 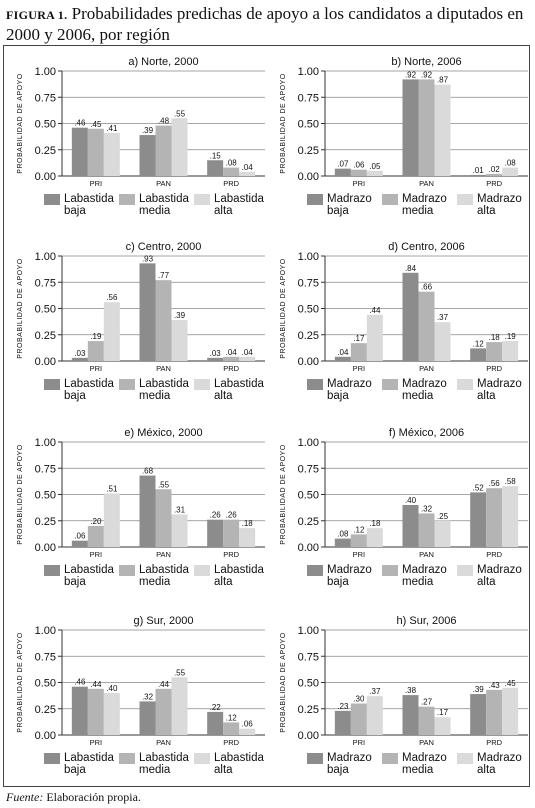 What do you see at coordinates (163, 62) in the screenshot?
I see `chart-title: a) Norte, 2000` at bounding box center [163, 62].